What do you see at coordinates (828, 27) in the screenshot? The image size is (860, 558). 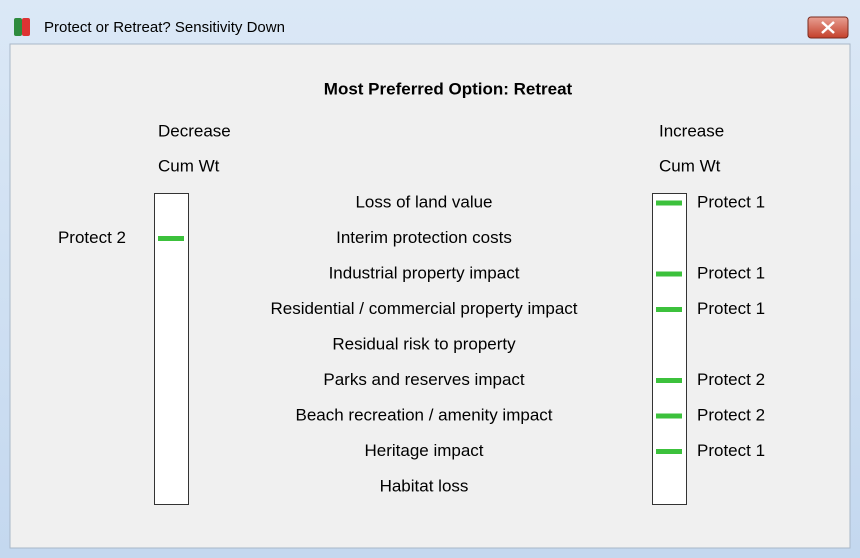 I see `close-button` at bounding box center [828, 27].